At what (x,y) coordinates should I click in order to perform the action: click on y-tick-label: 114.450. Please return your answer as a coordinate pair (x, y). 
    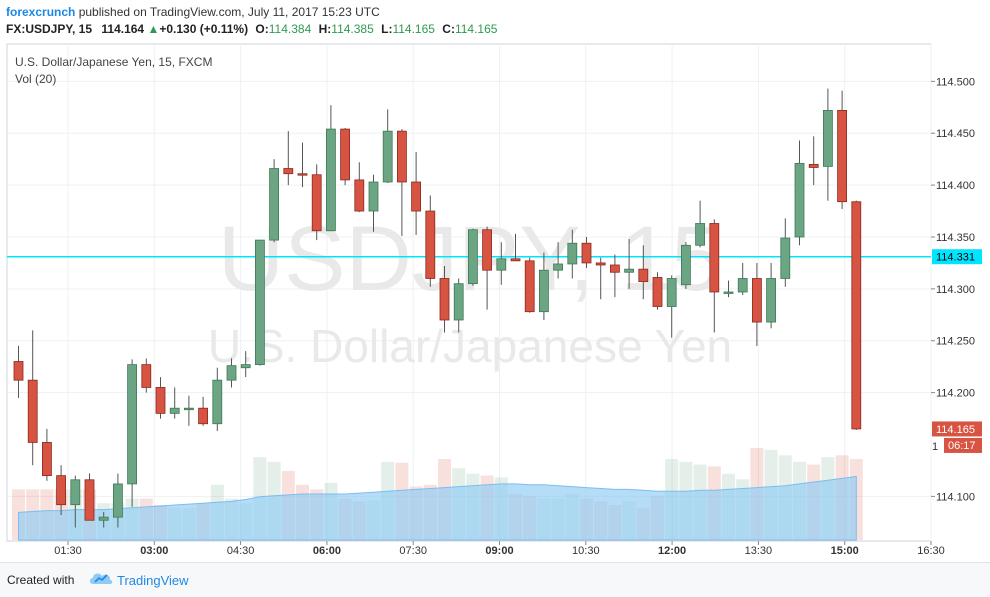
    Looking at the image, I should click on (955, 134).